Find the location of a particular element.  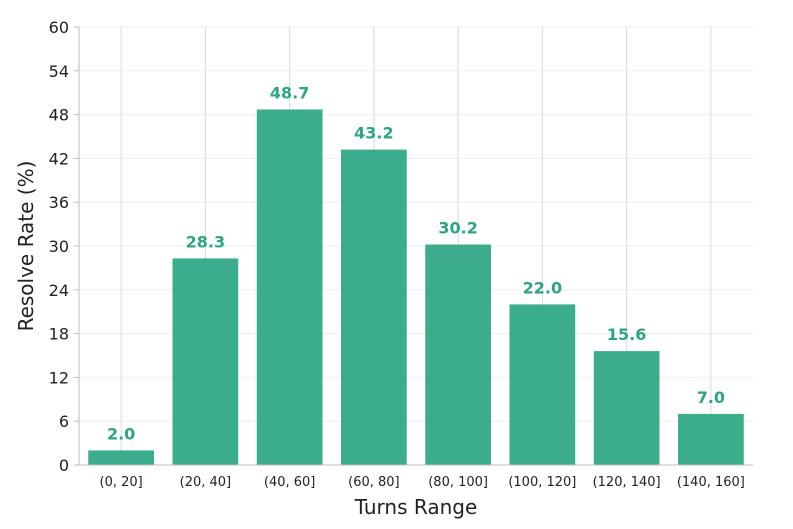

y-tick-label: 18 is located at coordinates (59, 334).